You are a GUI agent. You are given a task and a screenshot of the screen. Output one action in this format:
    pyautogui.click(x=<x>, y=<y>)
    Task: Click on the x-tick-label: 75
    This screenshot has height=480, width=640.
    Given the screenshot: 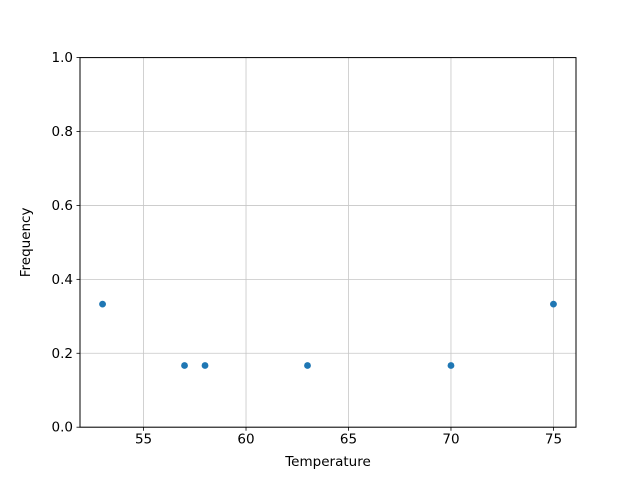 What is the action you would take?
    pyautogui.click(x=553, y=440)
    